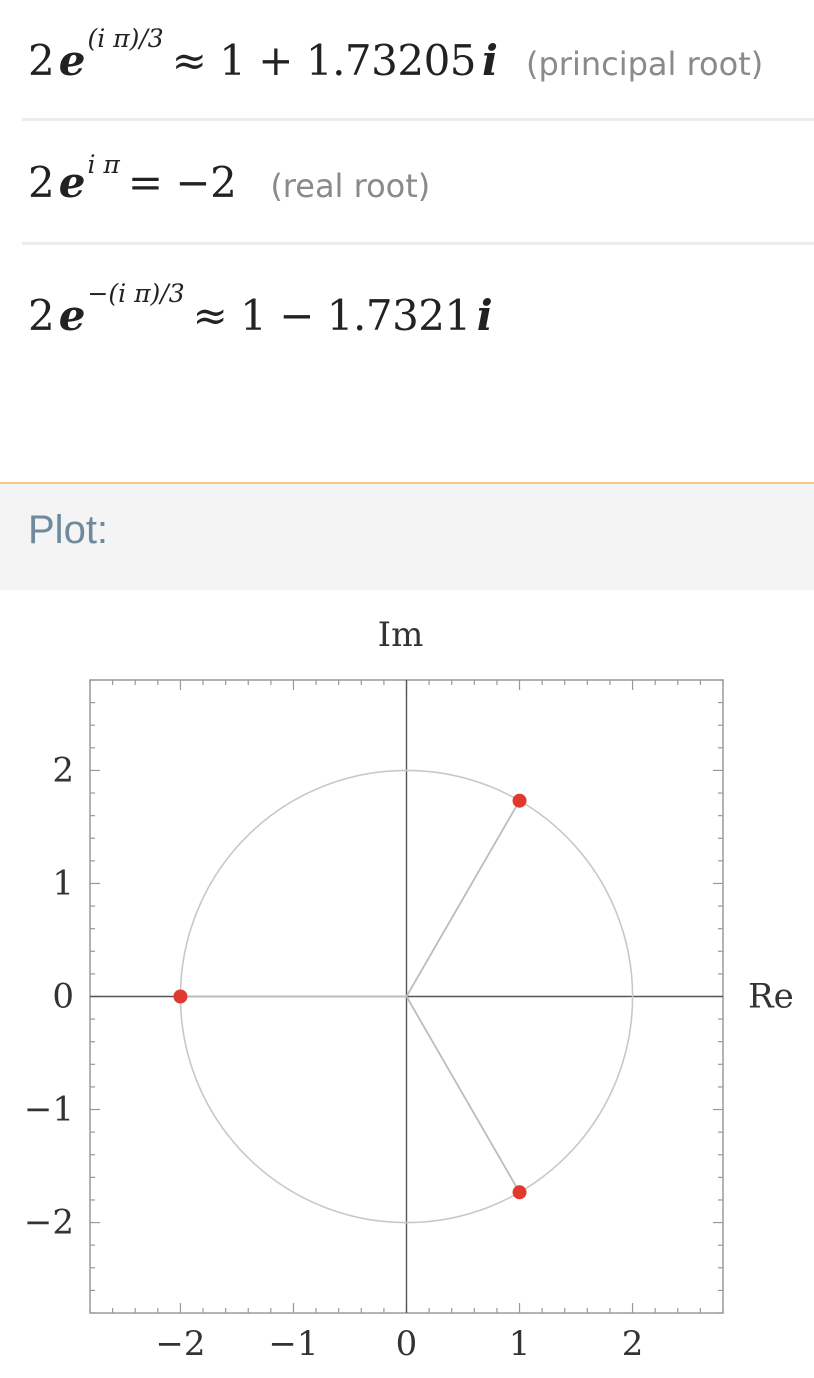 This screenshot has width=814, height=1378. I want to click on x-tick-label: −1, so click(293, 1344).